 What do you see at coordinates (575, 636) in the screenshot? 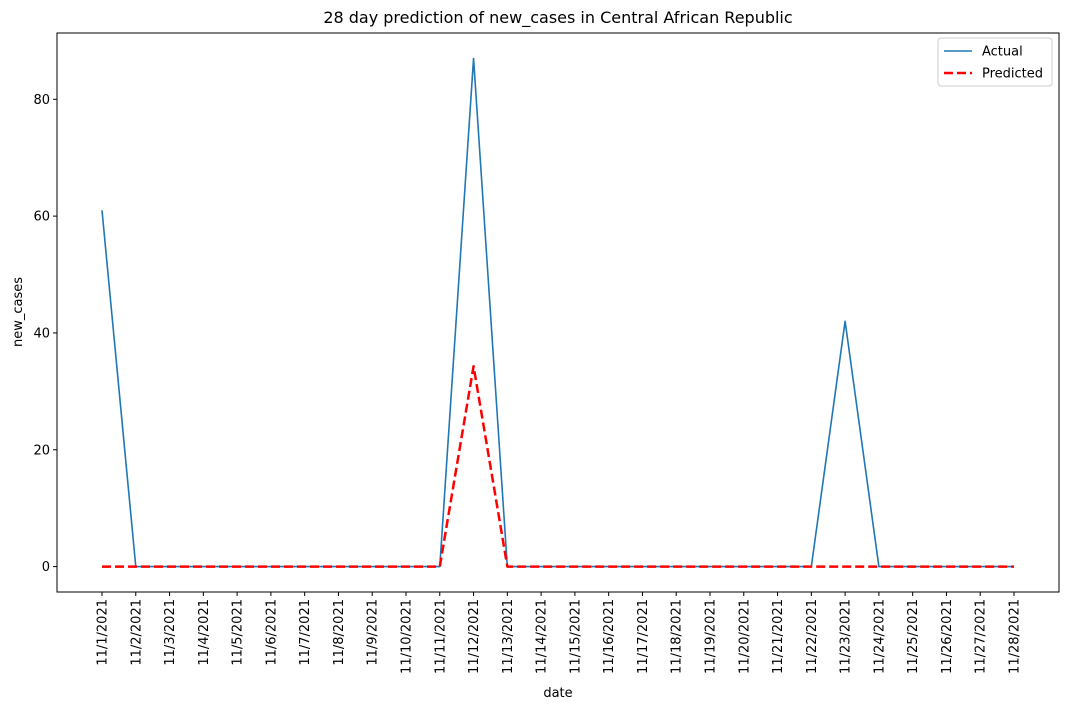
I see `x-tick-label: 11/15/2021` at bounding box center [575, 636].